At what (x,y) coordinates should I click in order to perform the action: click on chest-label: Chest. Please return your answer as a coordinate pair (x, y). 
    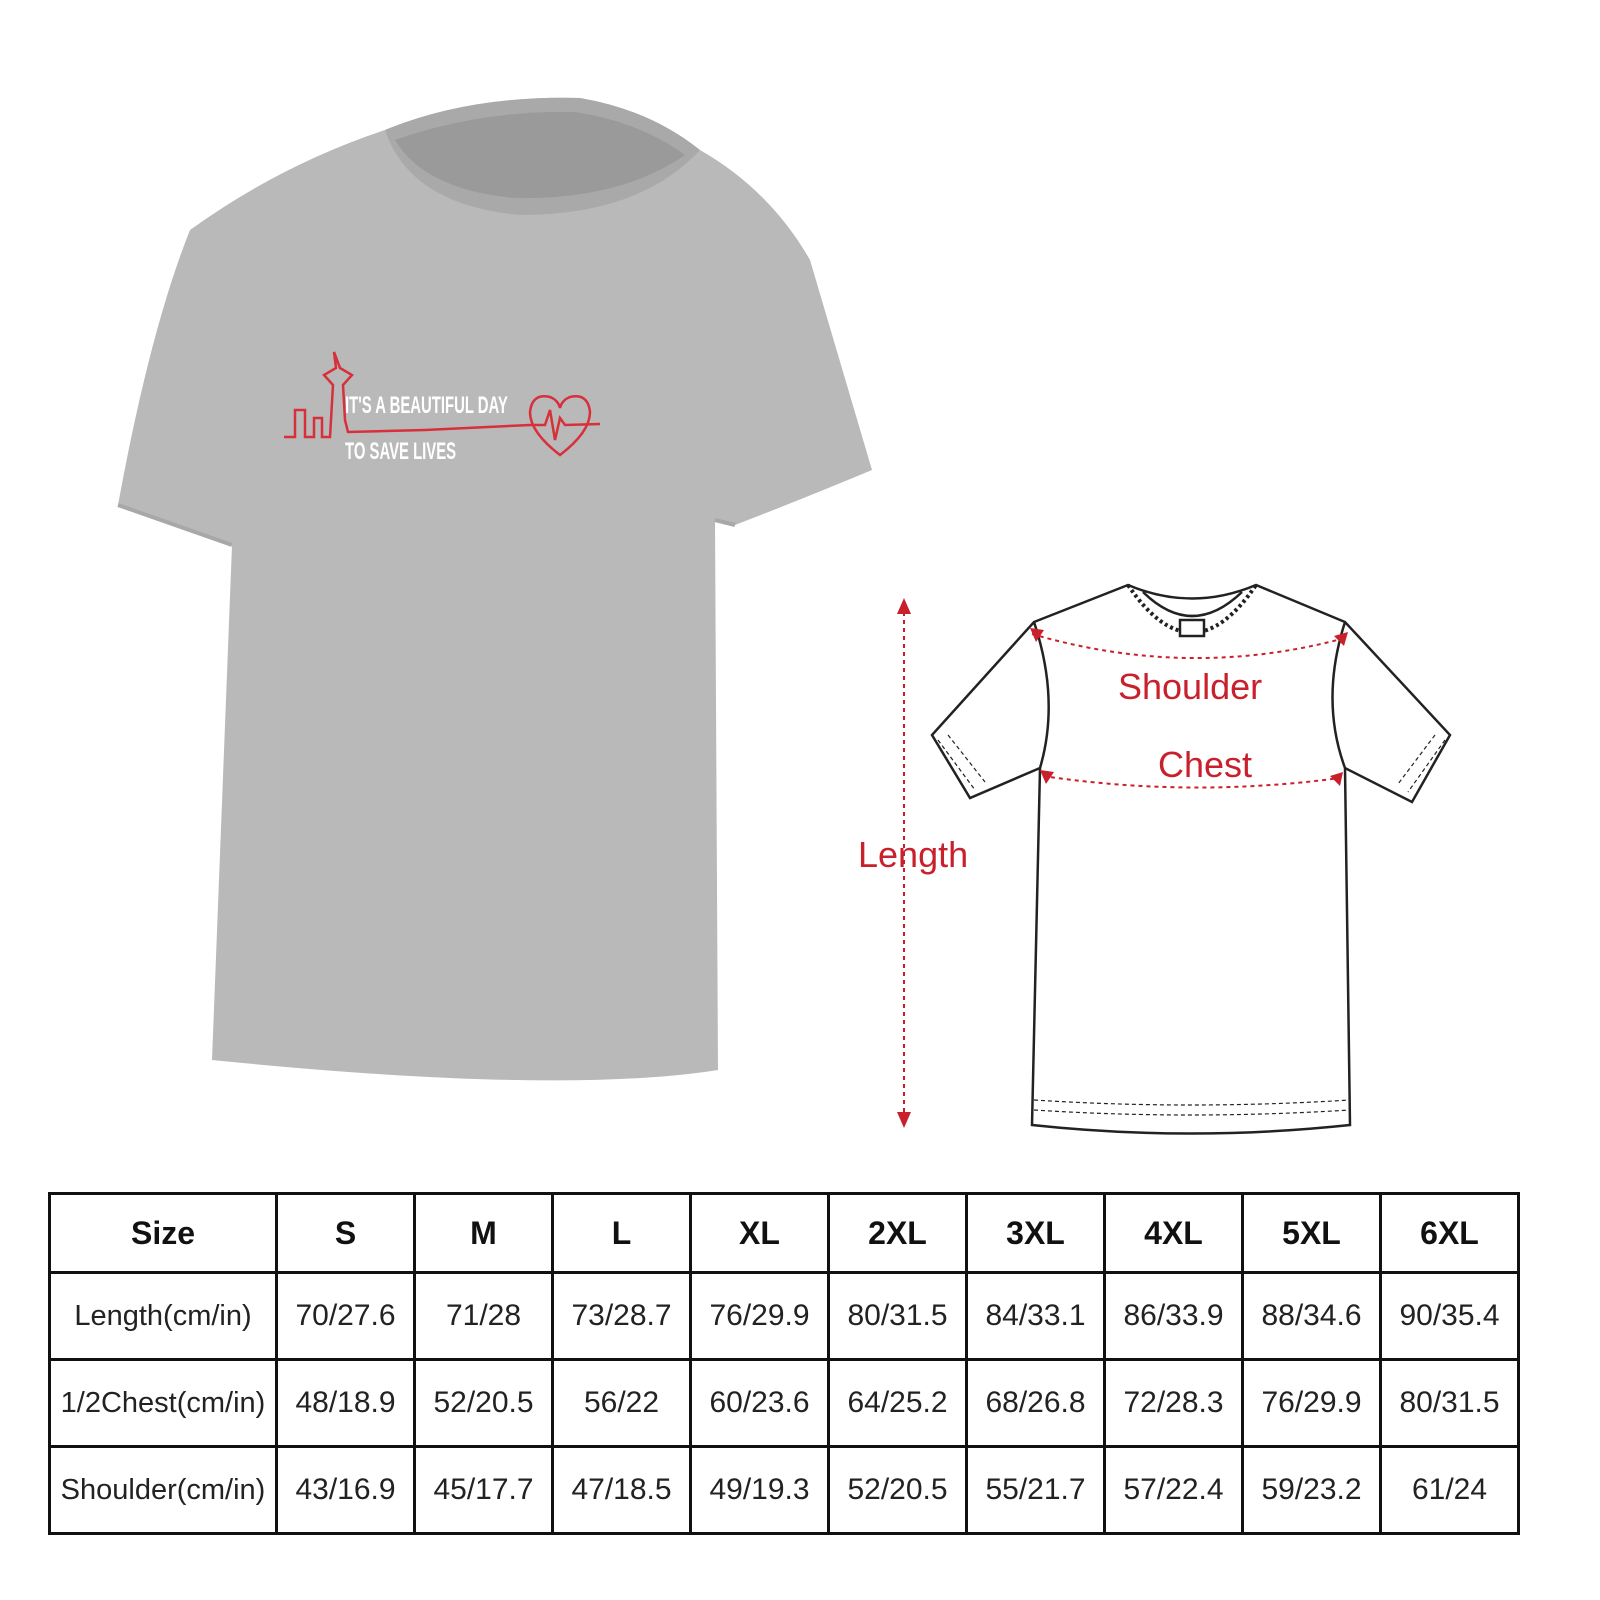
    Looking at the image, I should click on (1205, 764).